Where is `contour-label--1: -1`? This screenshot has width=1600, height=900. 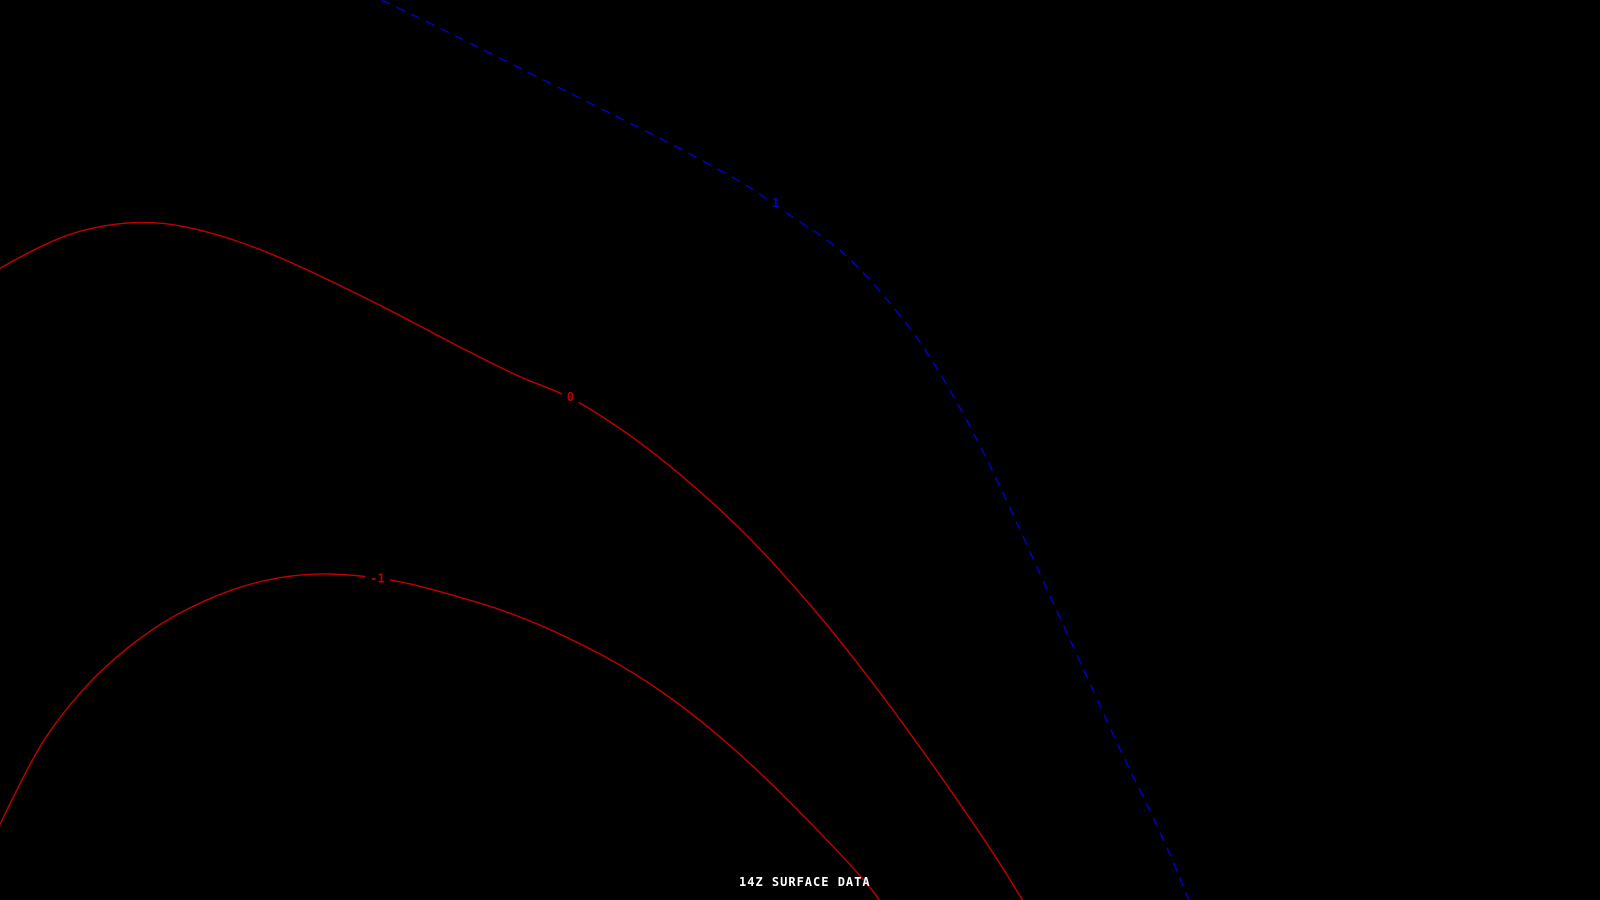
contour-label--1: -1 is located at coordinates (377, 579).